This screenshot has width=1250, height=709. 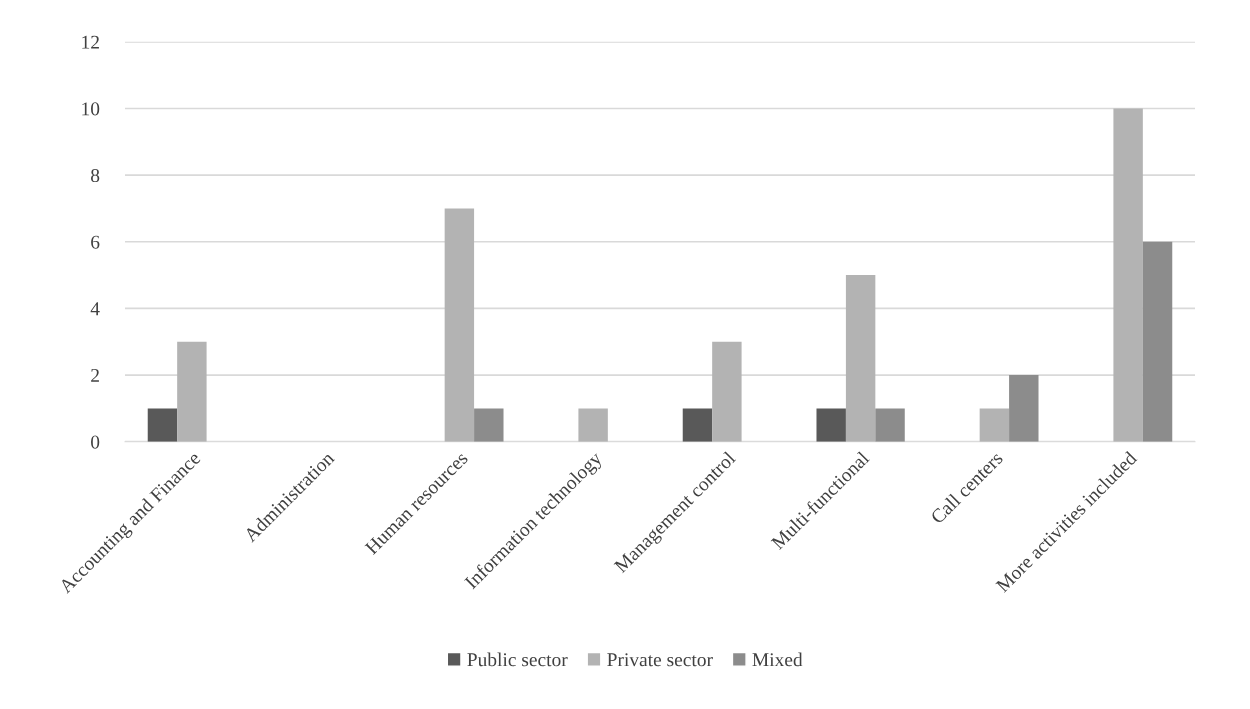 I want to click on y-tick-label: 10, so click(x=91, y=109).